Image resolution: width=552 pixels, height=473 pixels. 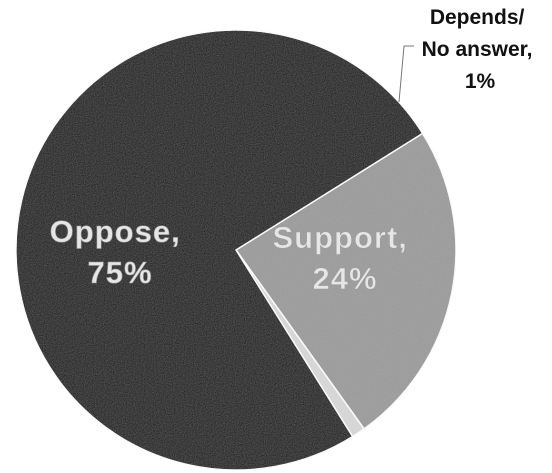 I want to click on slice-label-support-line1: Support,, so click(x=339, y=237).